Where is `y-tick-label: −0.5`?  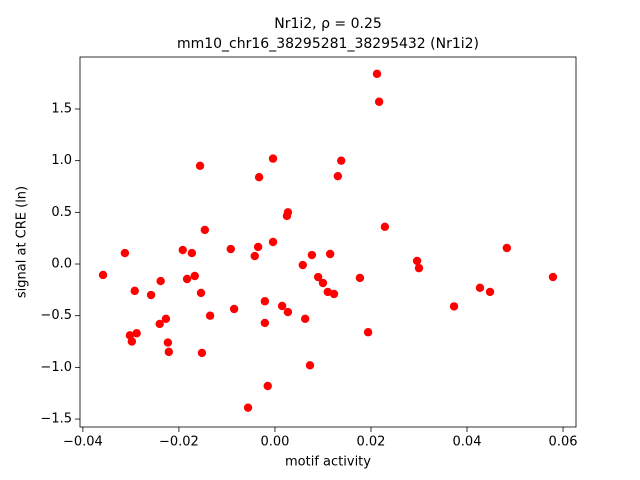 y-tick-label: −0.5 is located at coordinates (56, 315).